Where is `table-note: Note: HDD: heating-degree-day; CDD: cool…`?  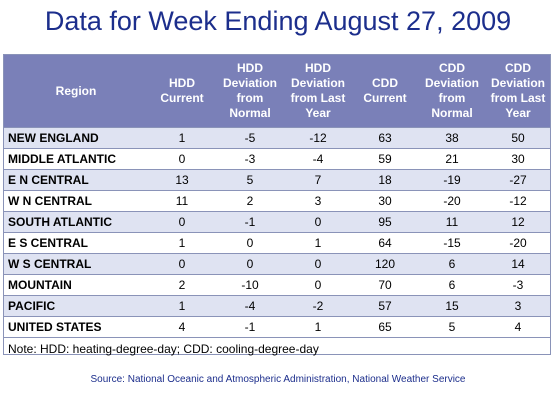 table-note: Note: HDD: heating-degree-day; CDD: cool… is located at coordinates (277, 348).